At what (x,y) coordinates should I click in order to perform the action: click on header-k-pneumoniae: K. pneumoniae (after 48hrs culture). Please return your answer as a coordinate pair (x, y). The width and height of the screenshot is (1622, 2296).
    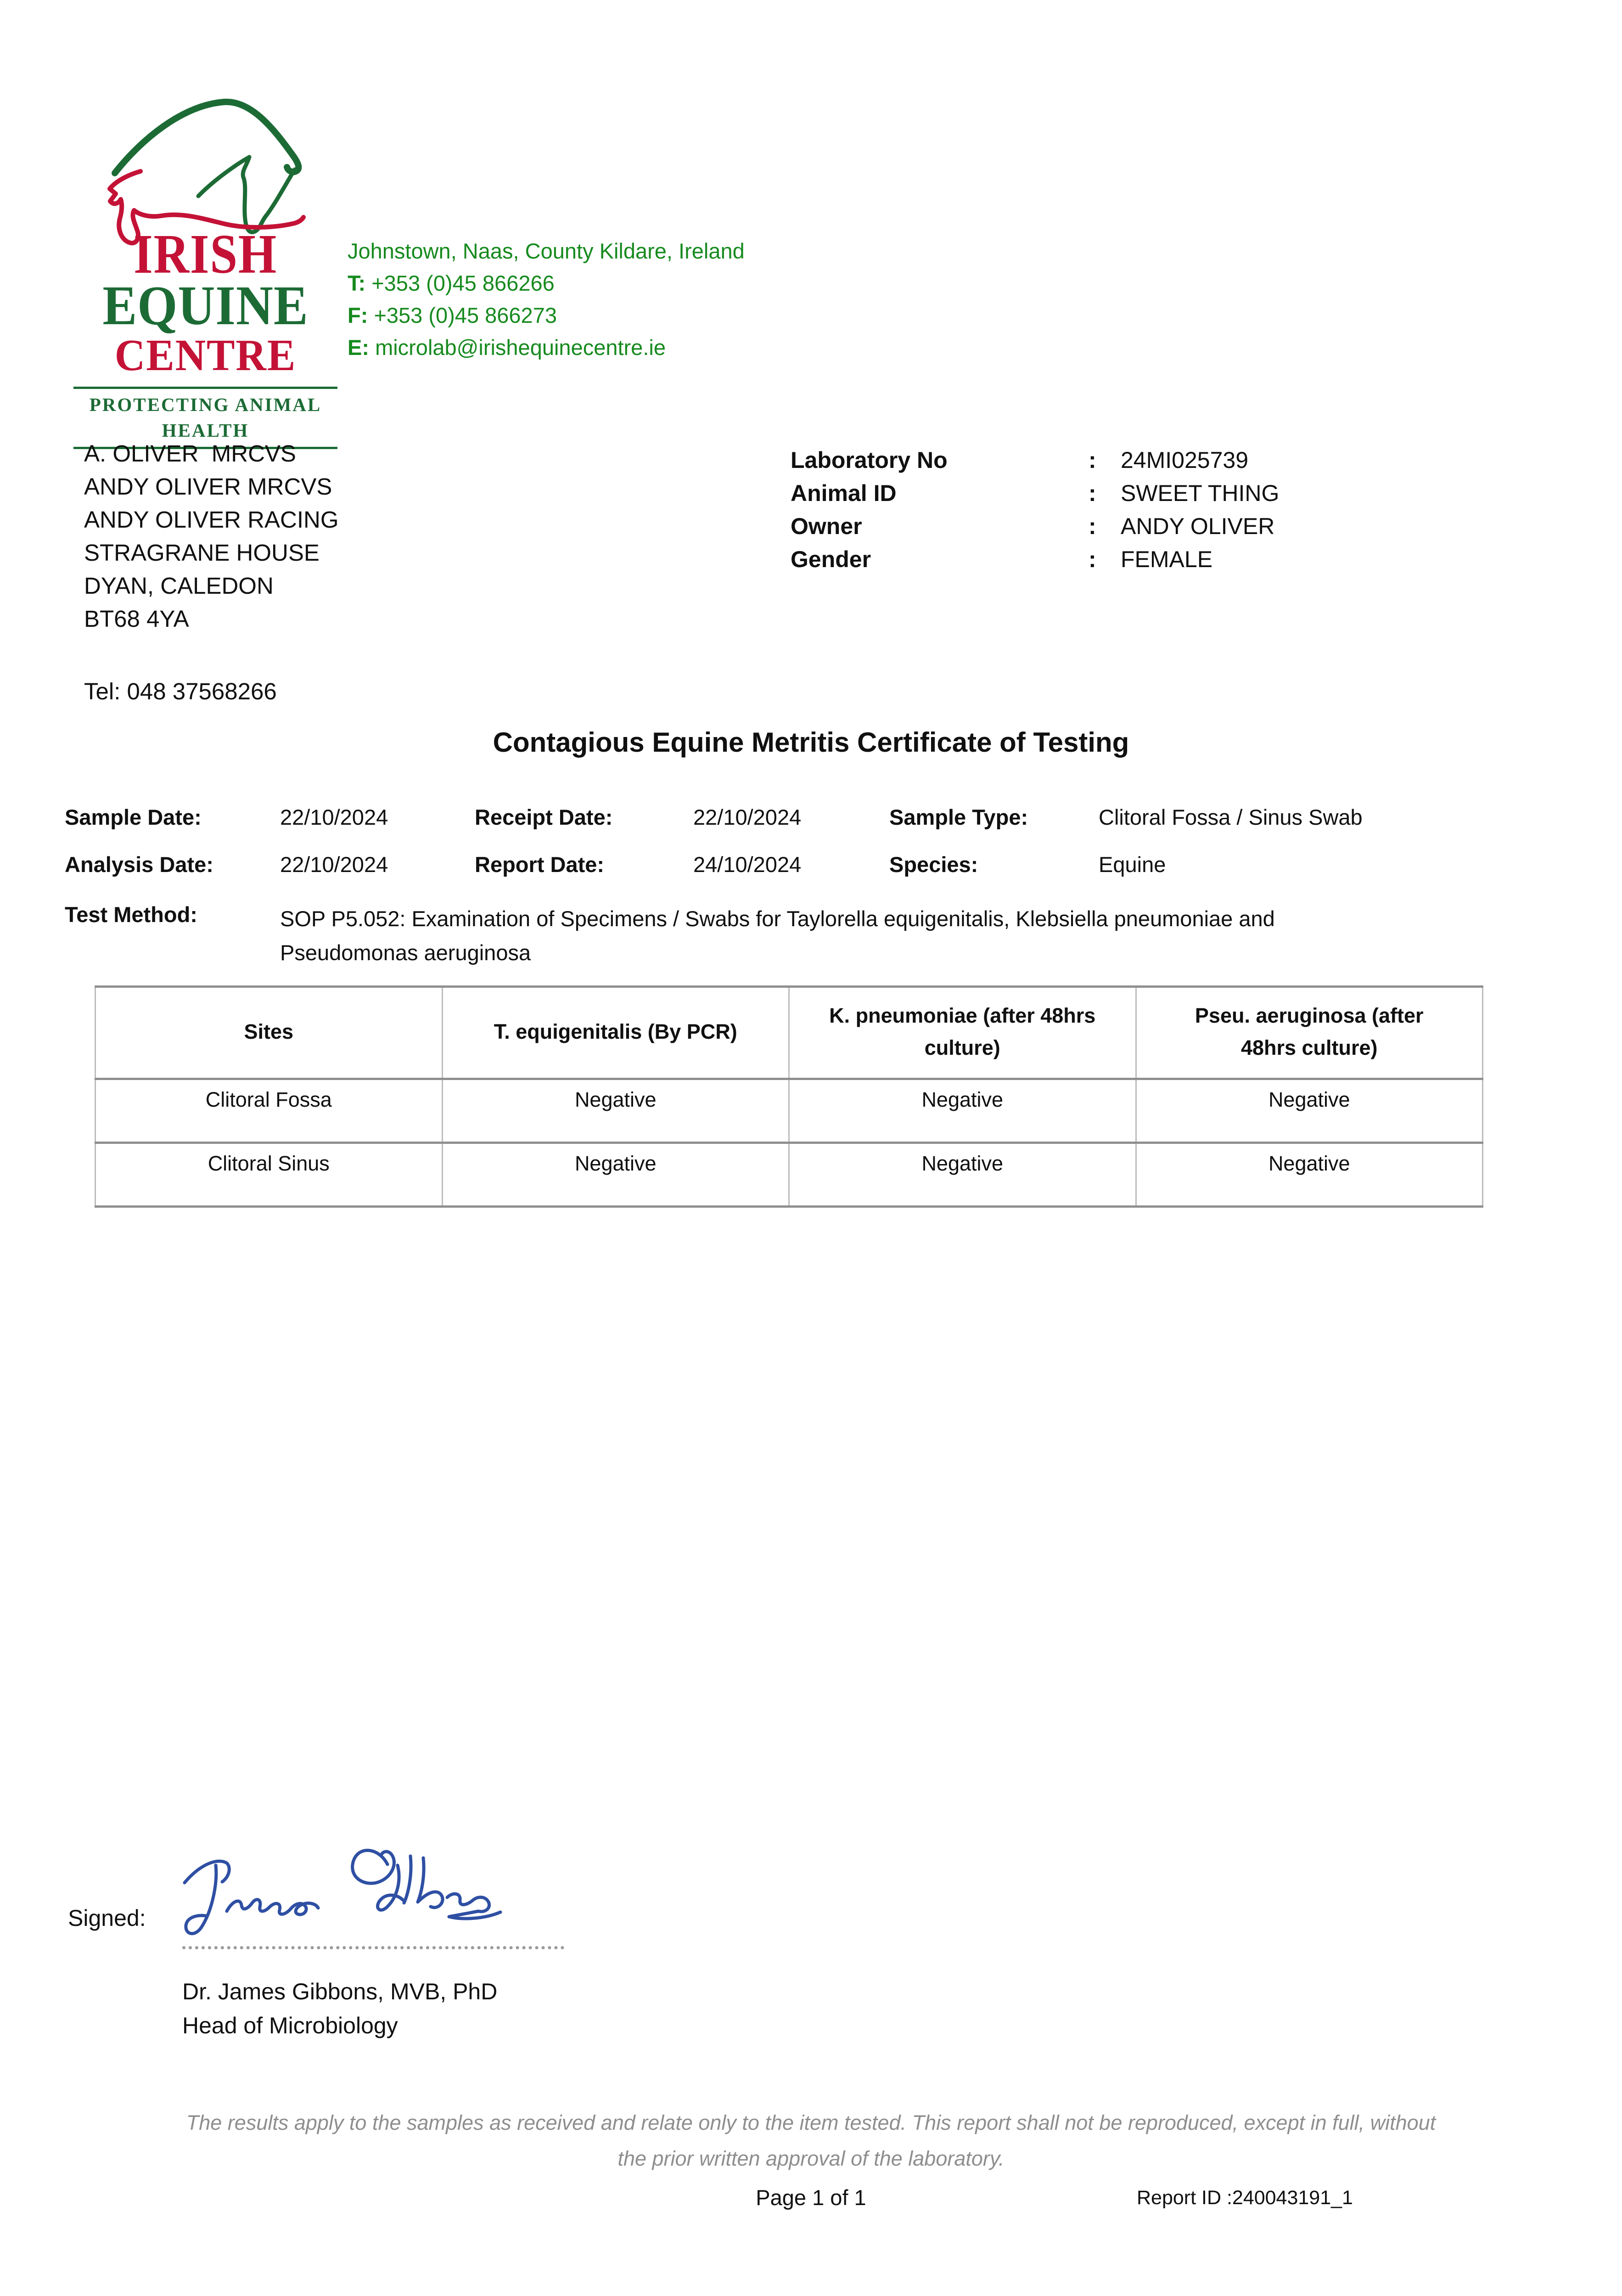
    Looking at the image, I should click on (962, 1032).